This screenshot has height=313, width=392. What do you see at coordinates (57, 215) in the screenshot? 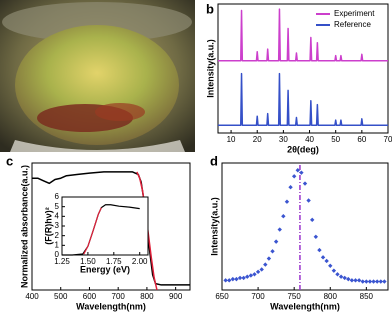
I see `y-tick-label: 4` at bounding box center [57, 215].